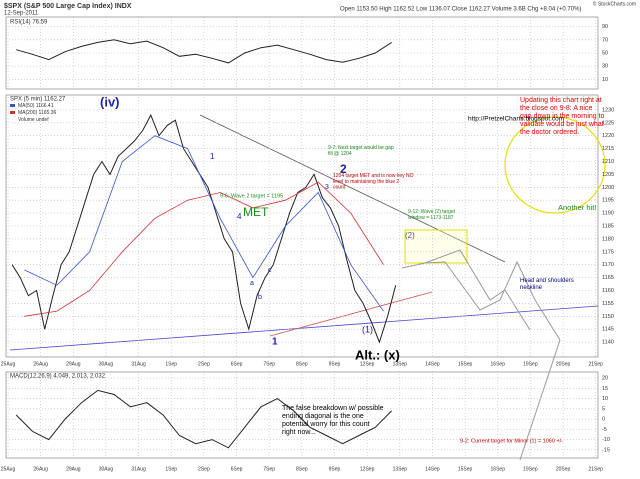  Describe the element at coordinates (270, 270) in the screenshot. I see `annotation: c` at that location.